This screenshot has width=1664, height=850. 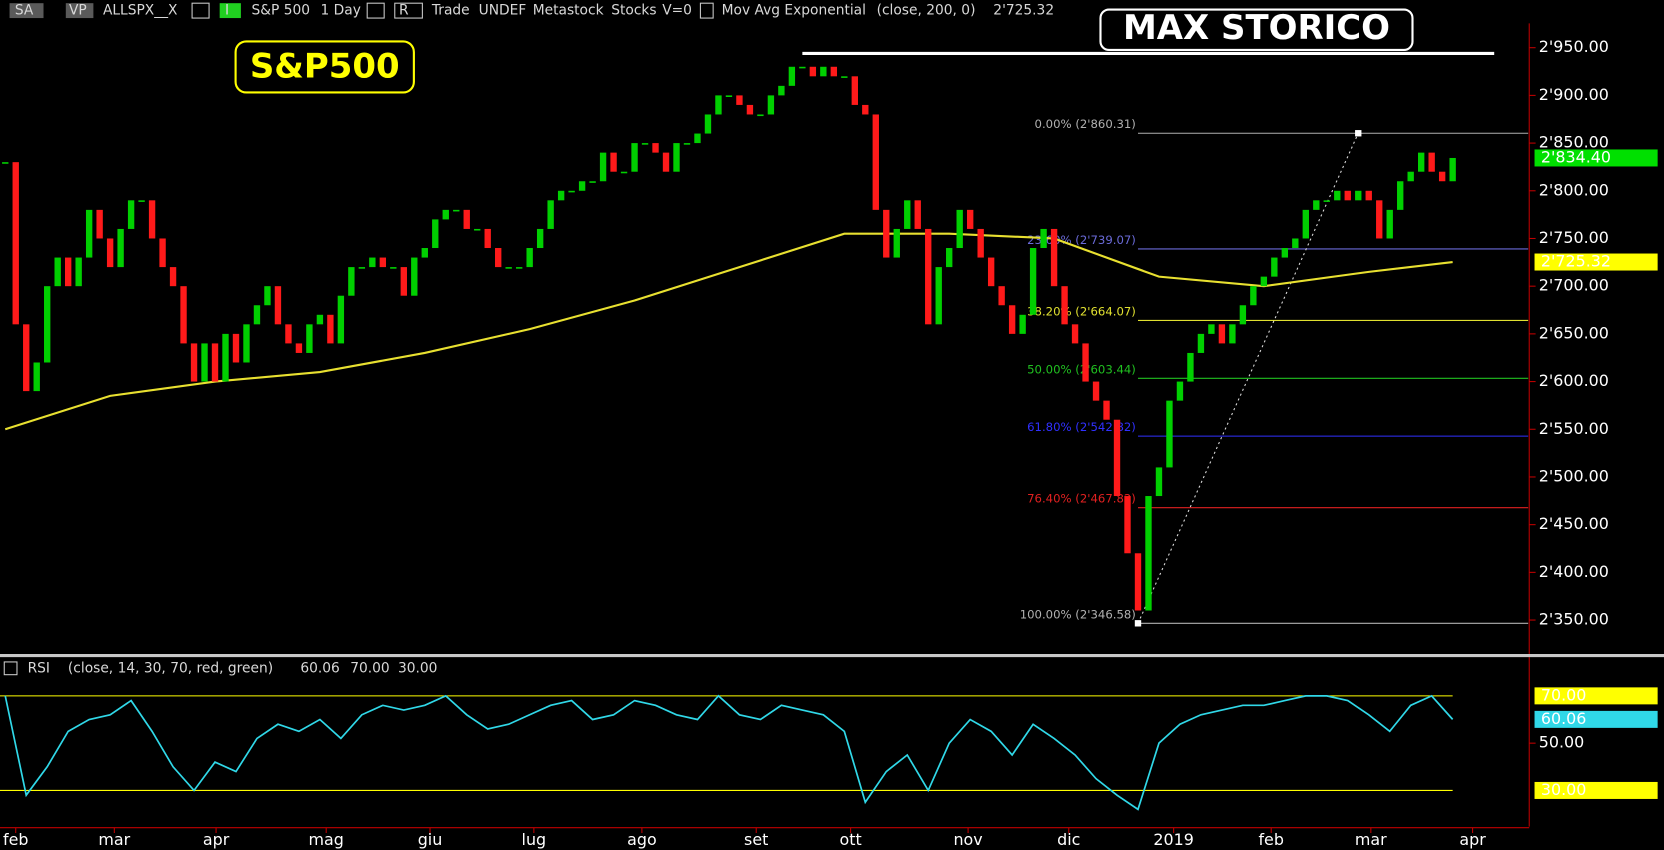 I want to click on header-item: Mov Avg Exponential, so click(x=794, y=11).